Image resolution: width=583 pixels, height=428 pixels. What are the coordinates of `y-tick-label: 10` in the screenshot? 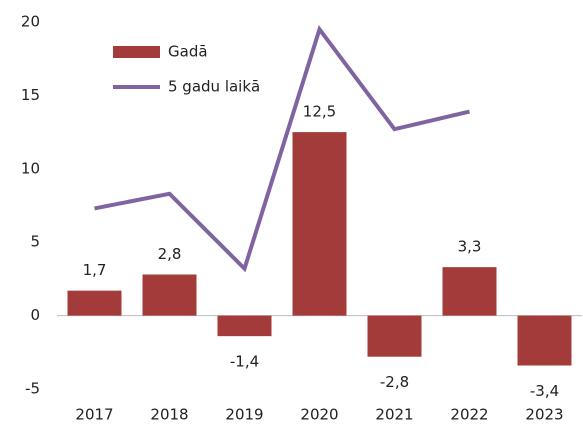 It's located at (30, 168).